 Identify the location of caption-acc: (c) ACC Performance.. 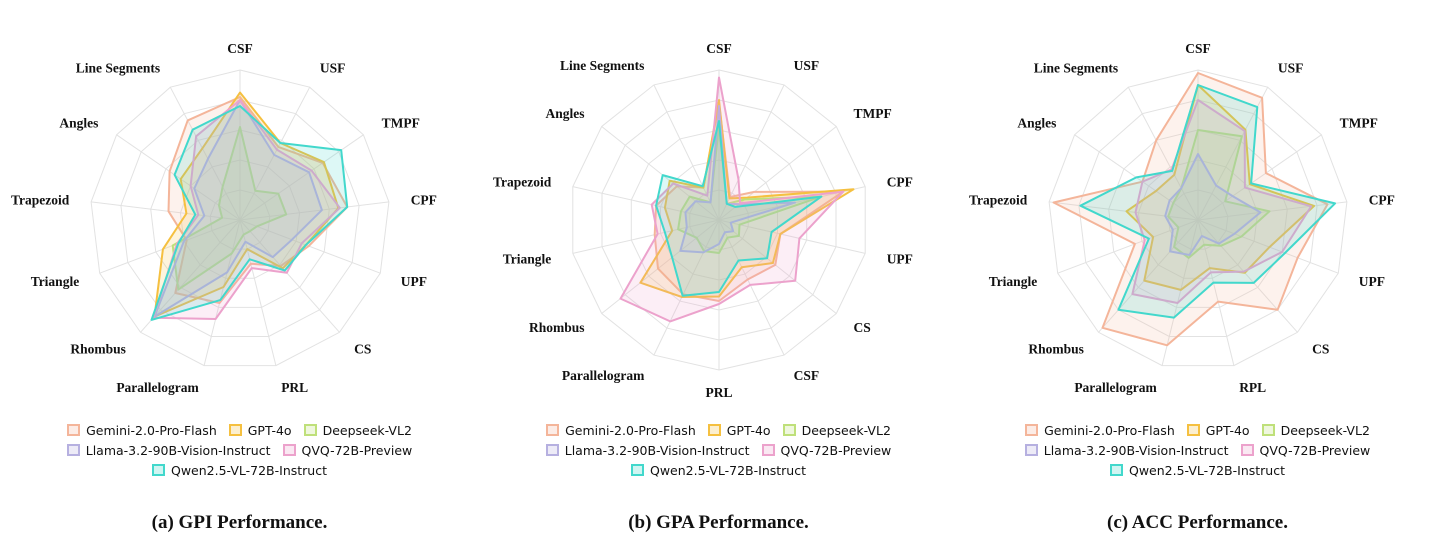
(1197, 522).